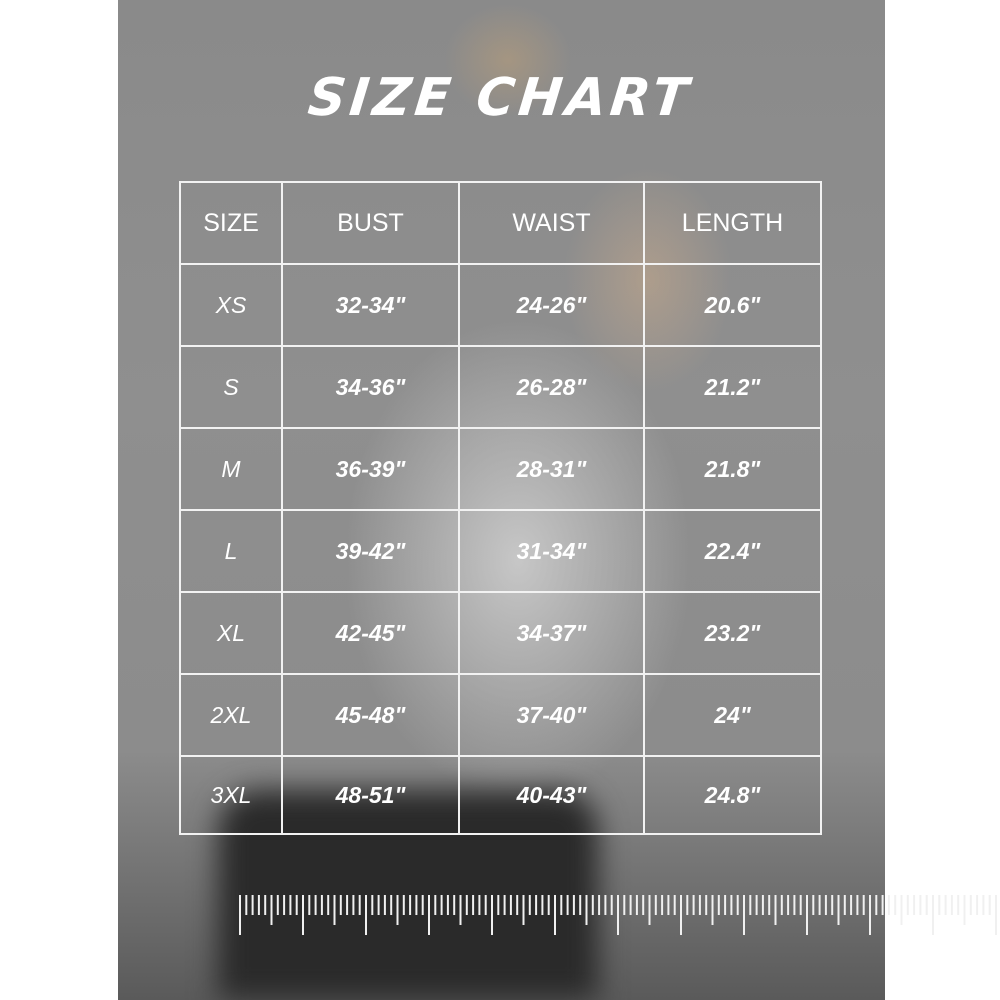  I want to click on cell-length: 22.4", so click(732, 551).